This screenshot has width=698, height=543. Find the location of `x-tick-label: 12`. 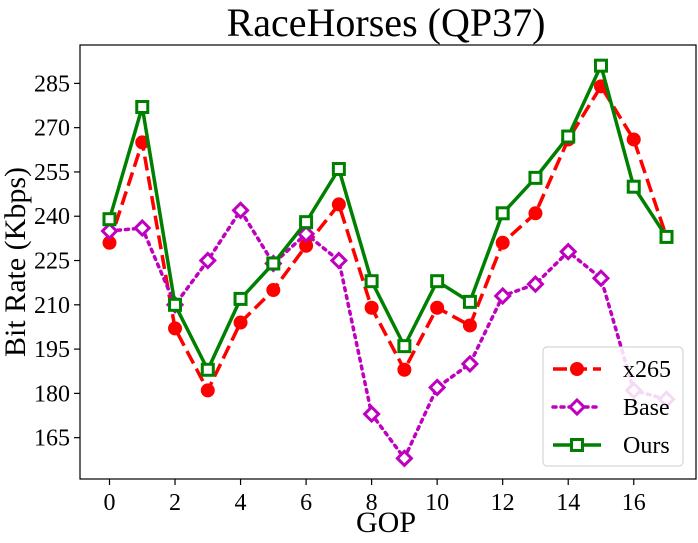

x-tick-label: 12 is located at coordinates (503, 503).